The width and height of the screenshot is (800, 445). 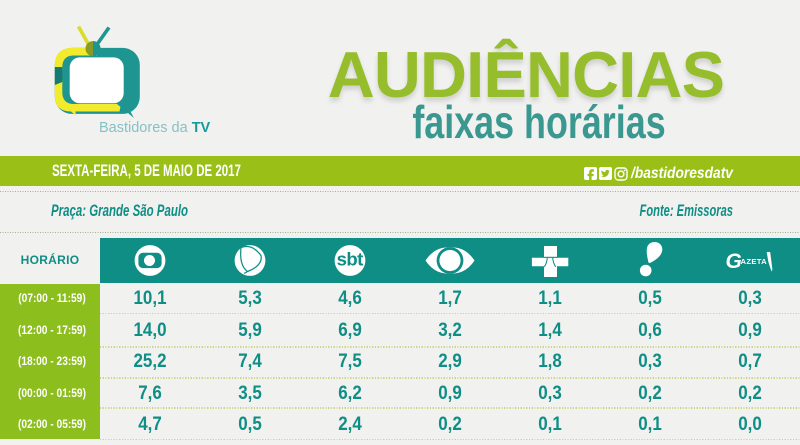 I want to click on svg-text: sbt, so click(x=350, y=258).